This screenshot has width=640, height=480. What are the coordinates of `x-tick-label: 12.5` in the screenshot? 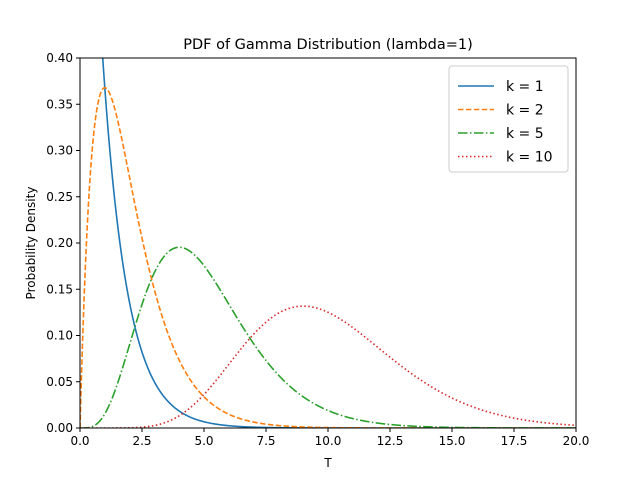 It's located at (390, 441).